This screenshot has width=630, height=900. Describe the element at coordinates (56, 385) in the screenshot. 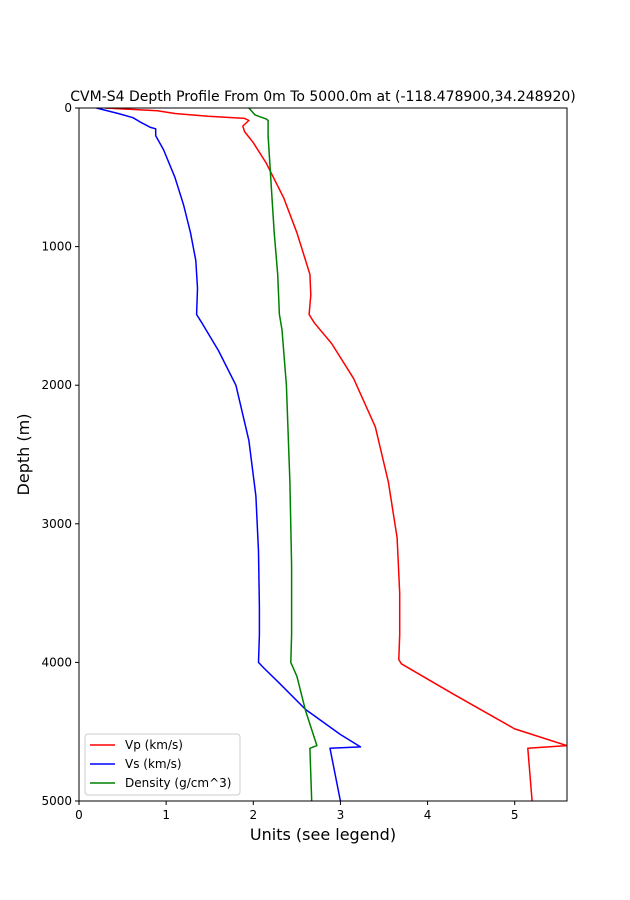

I see `y-tick-label: 2000` at that location.